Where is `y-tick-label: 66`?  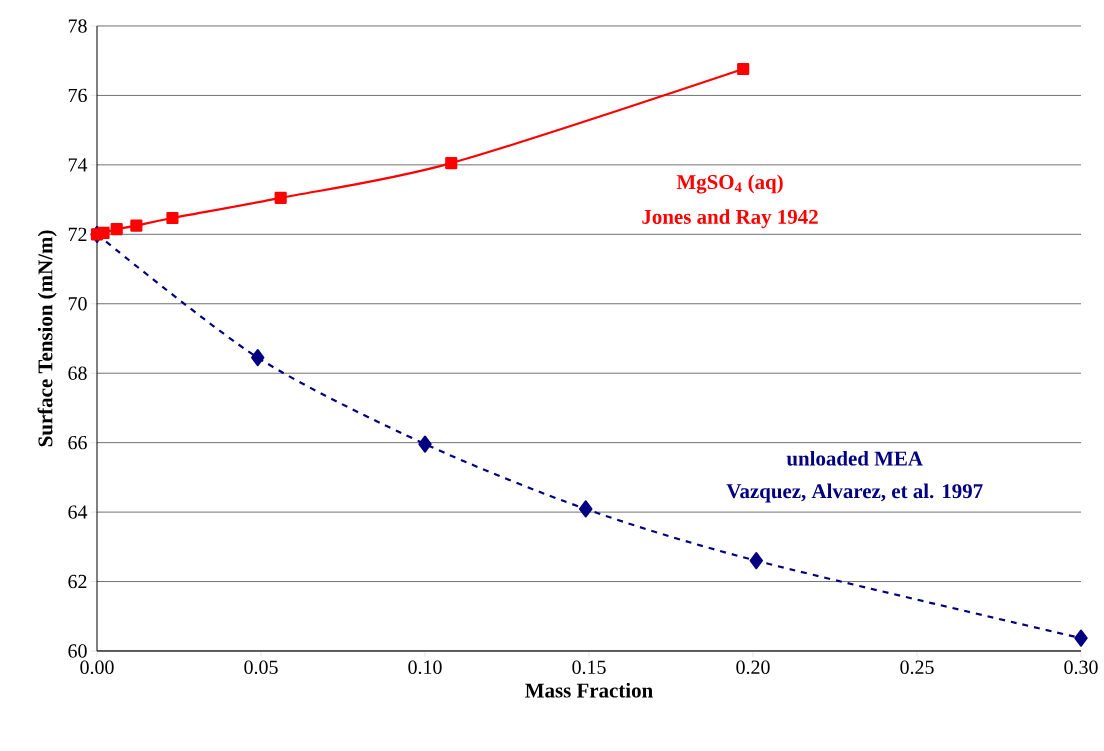 y-tick-label: 66 is located at coordinates (77, 442).